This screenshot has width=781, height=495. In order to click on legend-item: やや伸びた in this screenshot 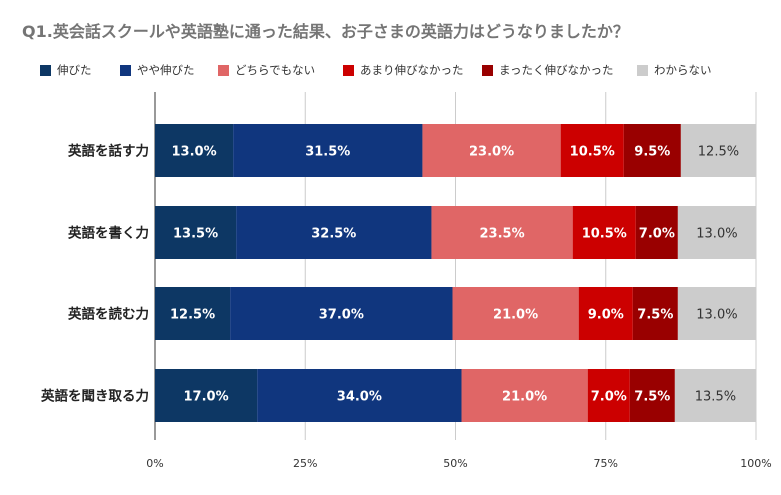, I will do `click(157, 70)`.